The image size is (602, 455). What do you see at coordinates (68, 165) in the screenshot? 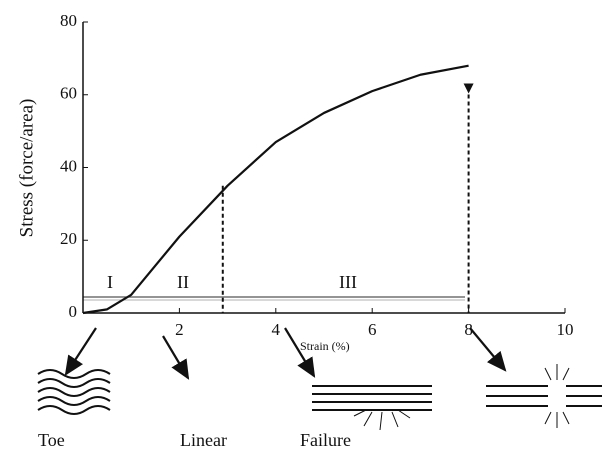
I see `y-tick-label: 40` at bounding box center [68, 165].